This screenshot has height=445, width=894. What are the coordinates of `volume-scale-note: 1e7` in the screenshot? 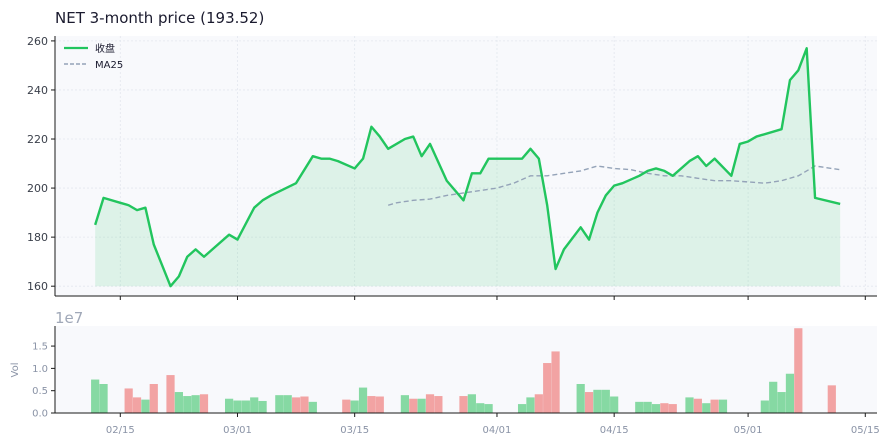 It's located at (69, 318).